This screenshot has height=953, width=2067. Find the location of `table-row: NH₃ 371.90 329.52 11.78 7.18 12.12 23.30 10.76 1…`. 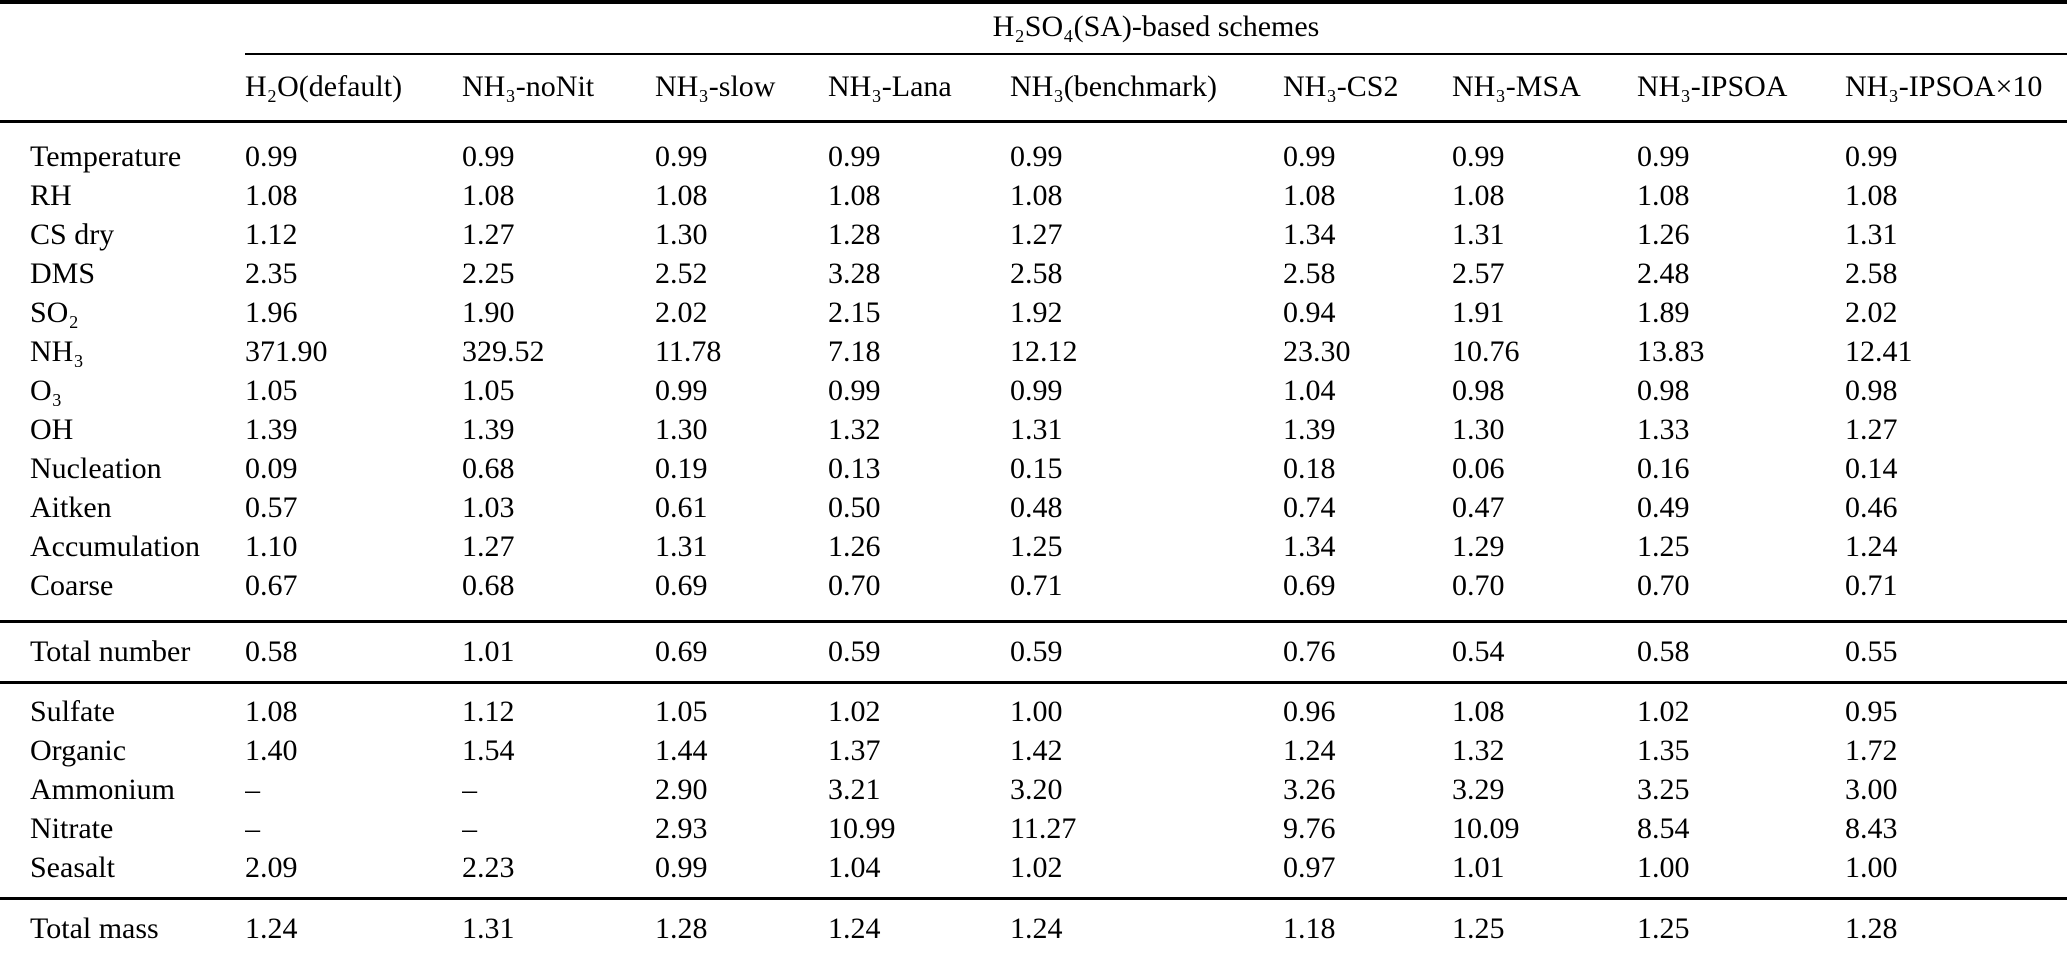

table-row: NH₃ 371.90 329.52 11.78 7.18 12.12 23.30 10.76 1… is located at coordinates (1033, 351).